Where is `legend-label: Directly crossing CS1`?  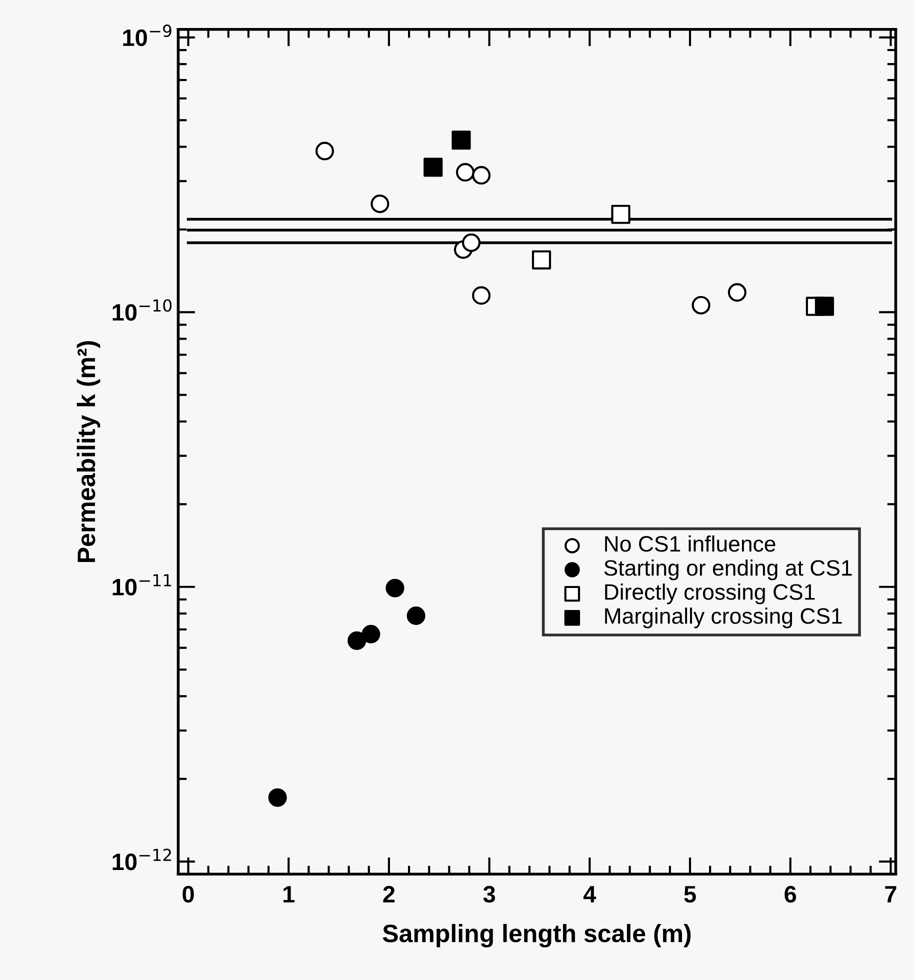 legend-label: Directly crossing CS1 is located at coordinates (710, 594).